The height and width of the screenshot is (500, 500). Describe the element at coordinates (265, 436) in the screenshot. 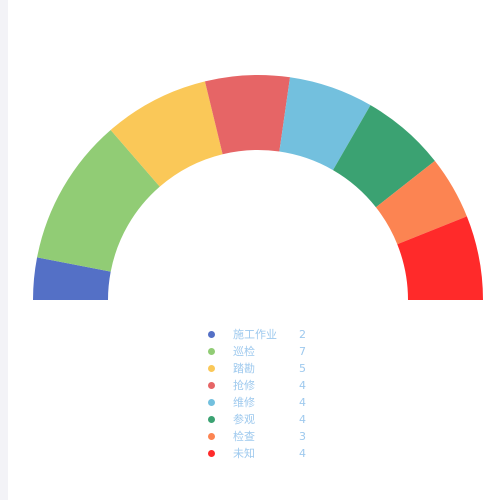

I see `legend-item: 检查 3` at that location.